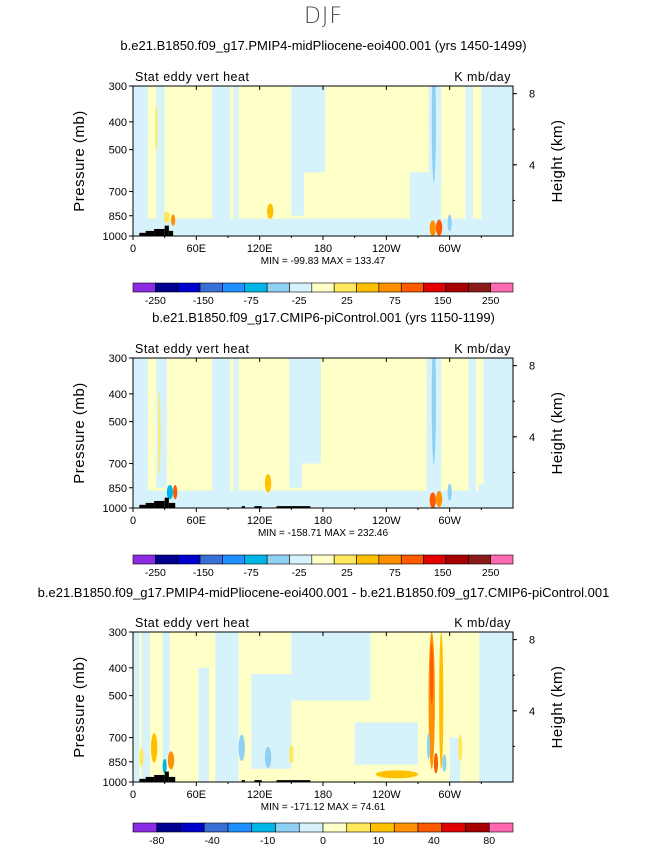  What do you see at coordinates (118, 123) in the screenshot?
I see `y-tick-label: 400` at bounding box center [118, 123].